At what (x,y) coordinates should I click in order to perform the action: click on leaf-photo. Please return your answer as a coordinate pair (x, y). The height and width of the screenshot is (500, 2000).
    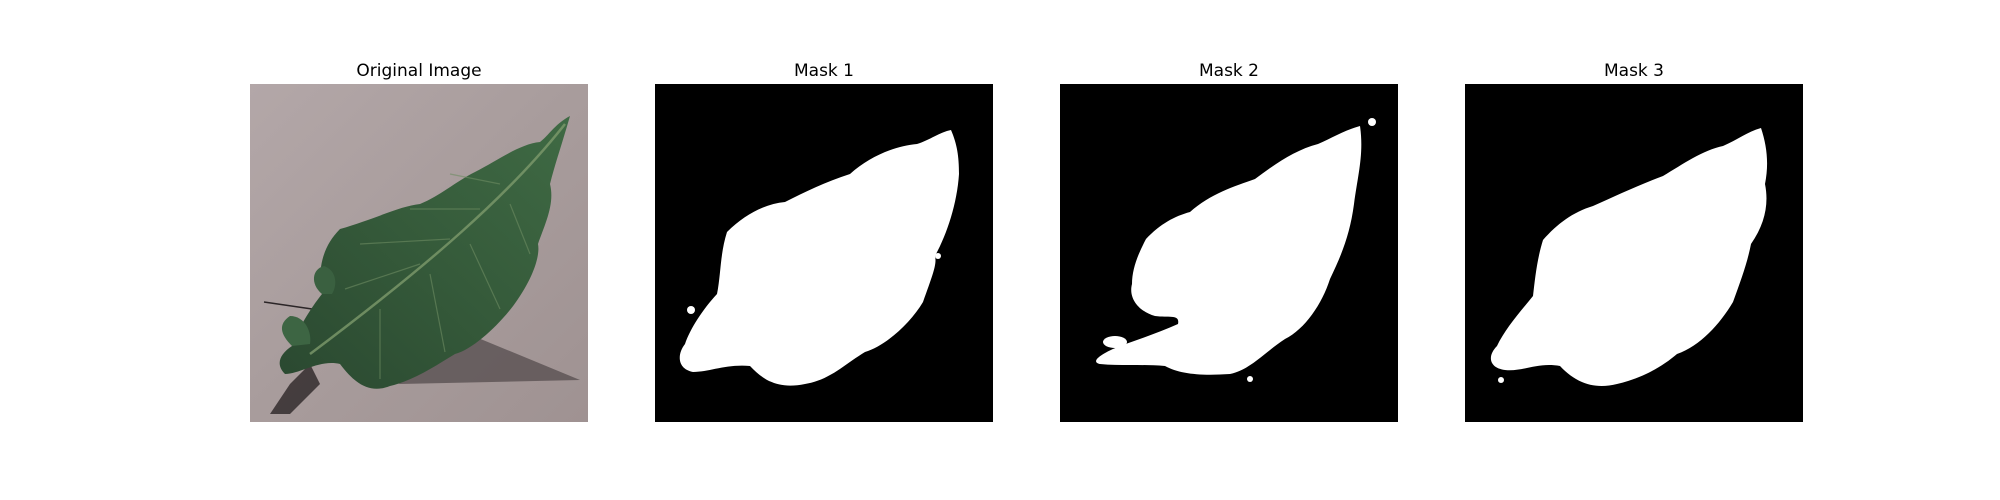
    Looking at the image, I should click on (419, 253).